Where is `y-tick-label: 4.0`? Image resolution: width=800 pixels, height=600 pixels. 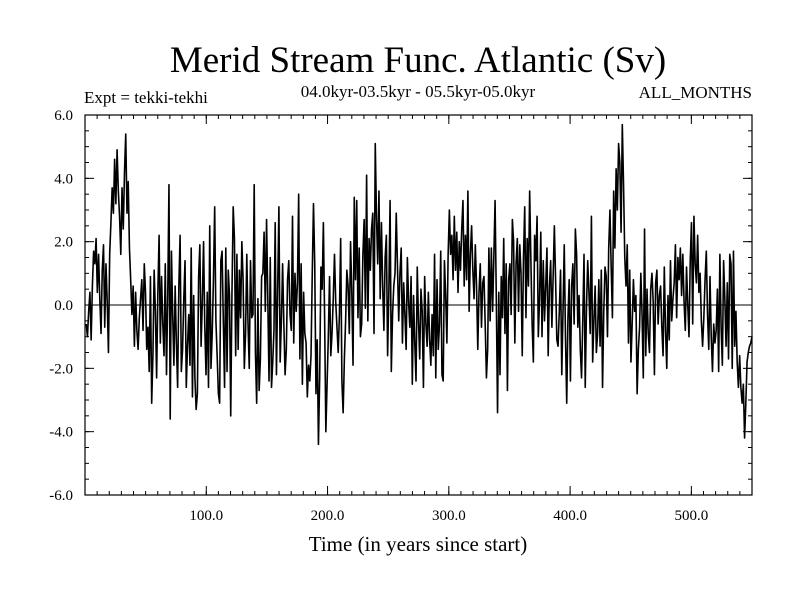 y-tick-label: 4.0 is located at coordinates (63, 179).